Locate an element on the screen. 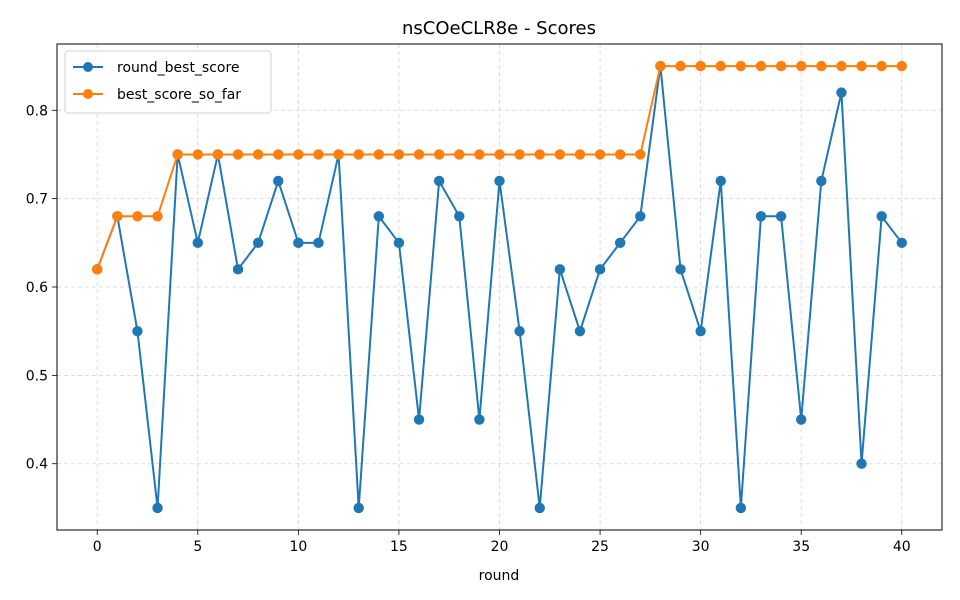 This screenshot has width=960, height=600. legend: round_best_score best_score_so_far is located at coordinates (168, 82).